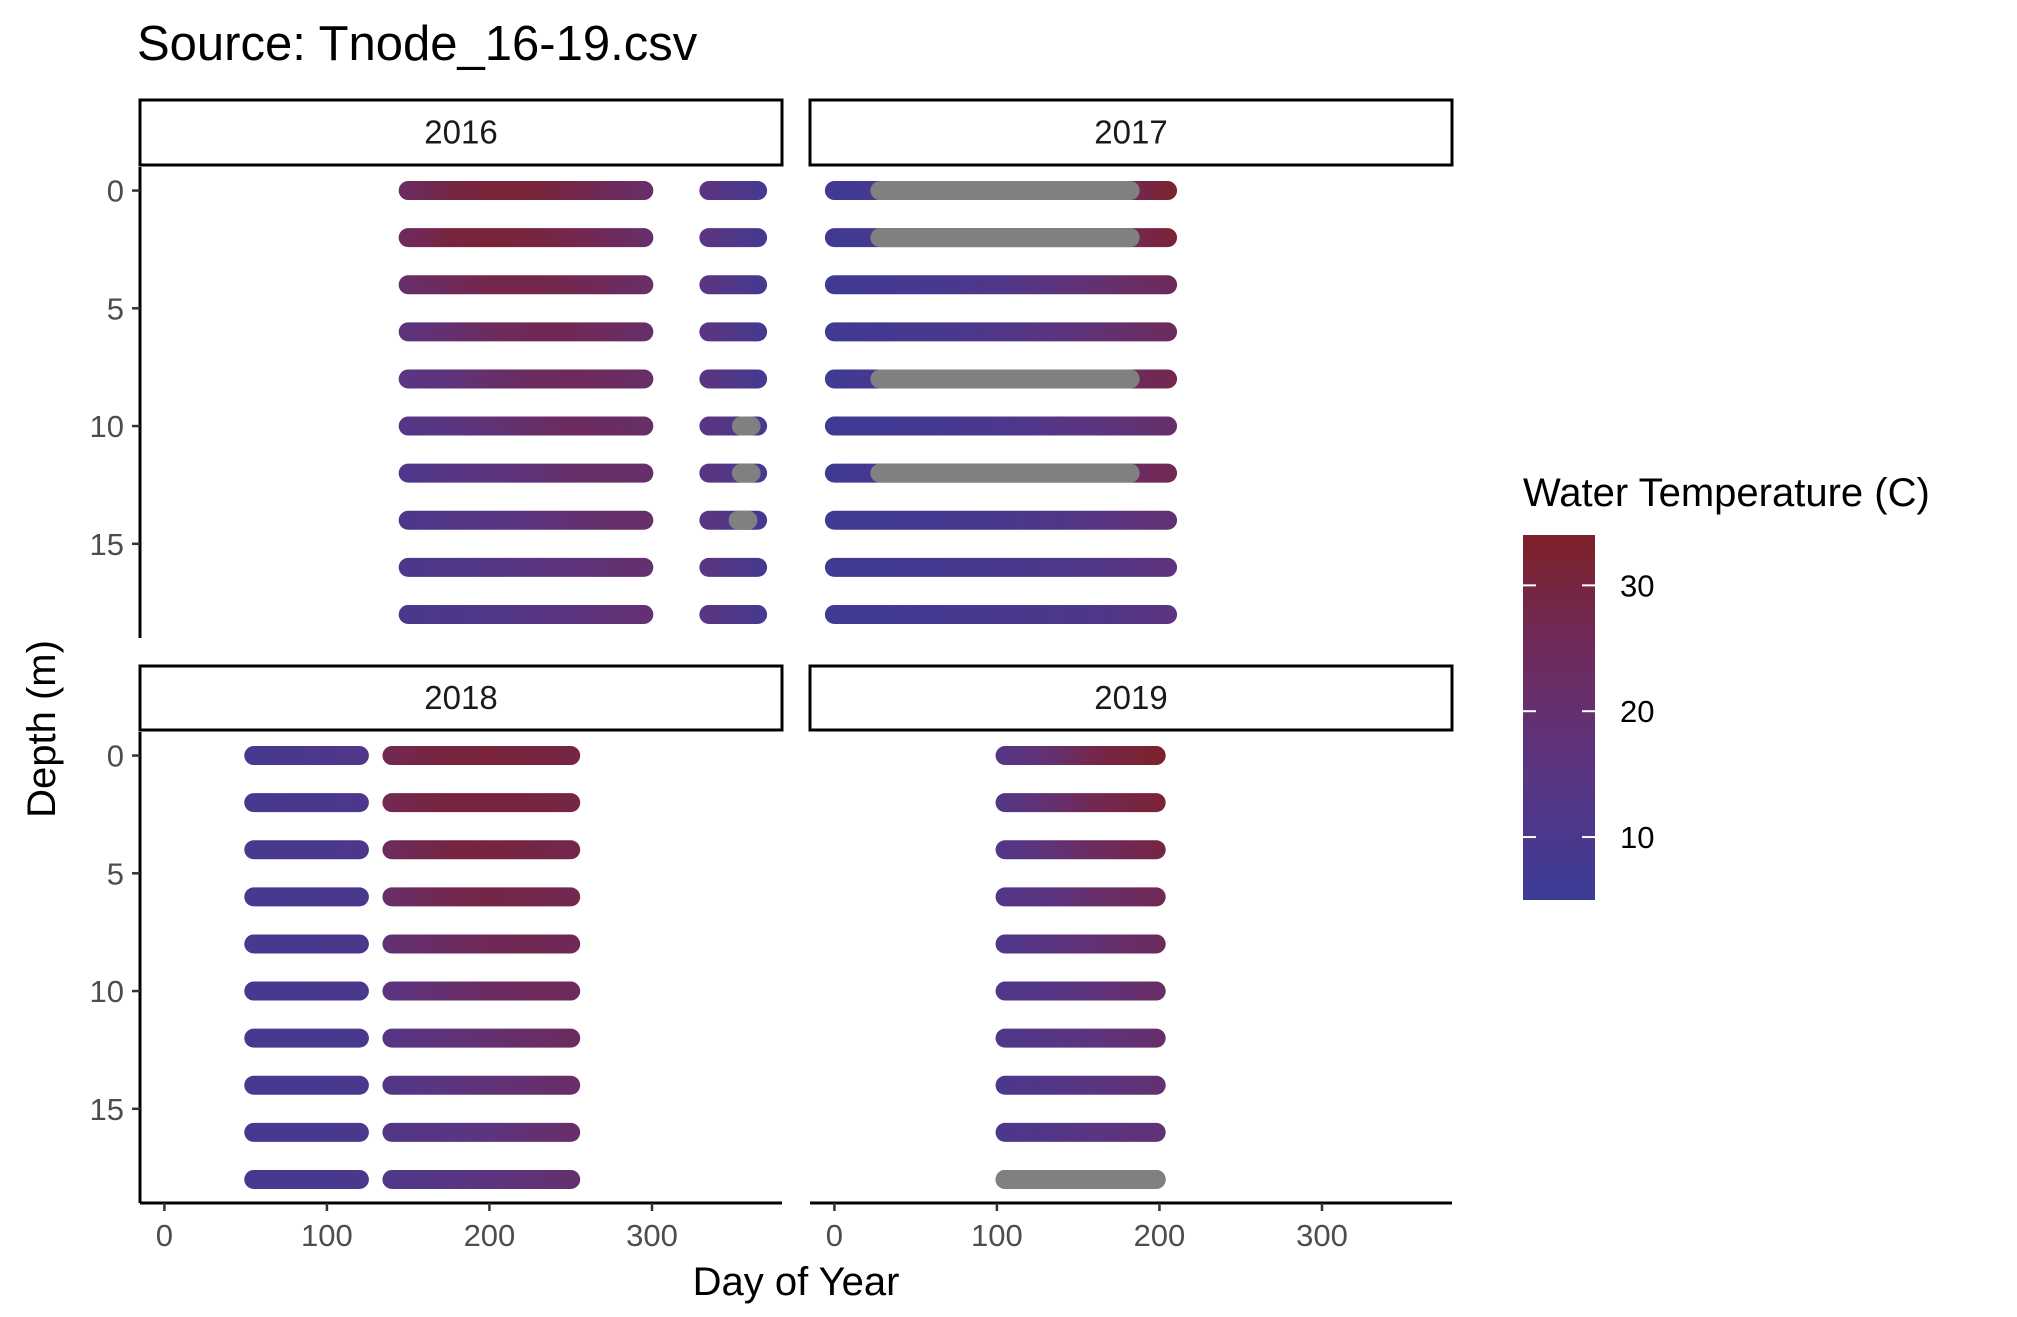 The image size is (2017, 1317). I want to click on legend-colorbar, so click(1559, 717).